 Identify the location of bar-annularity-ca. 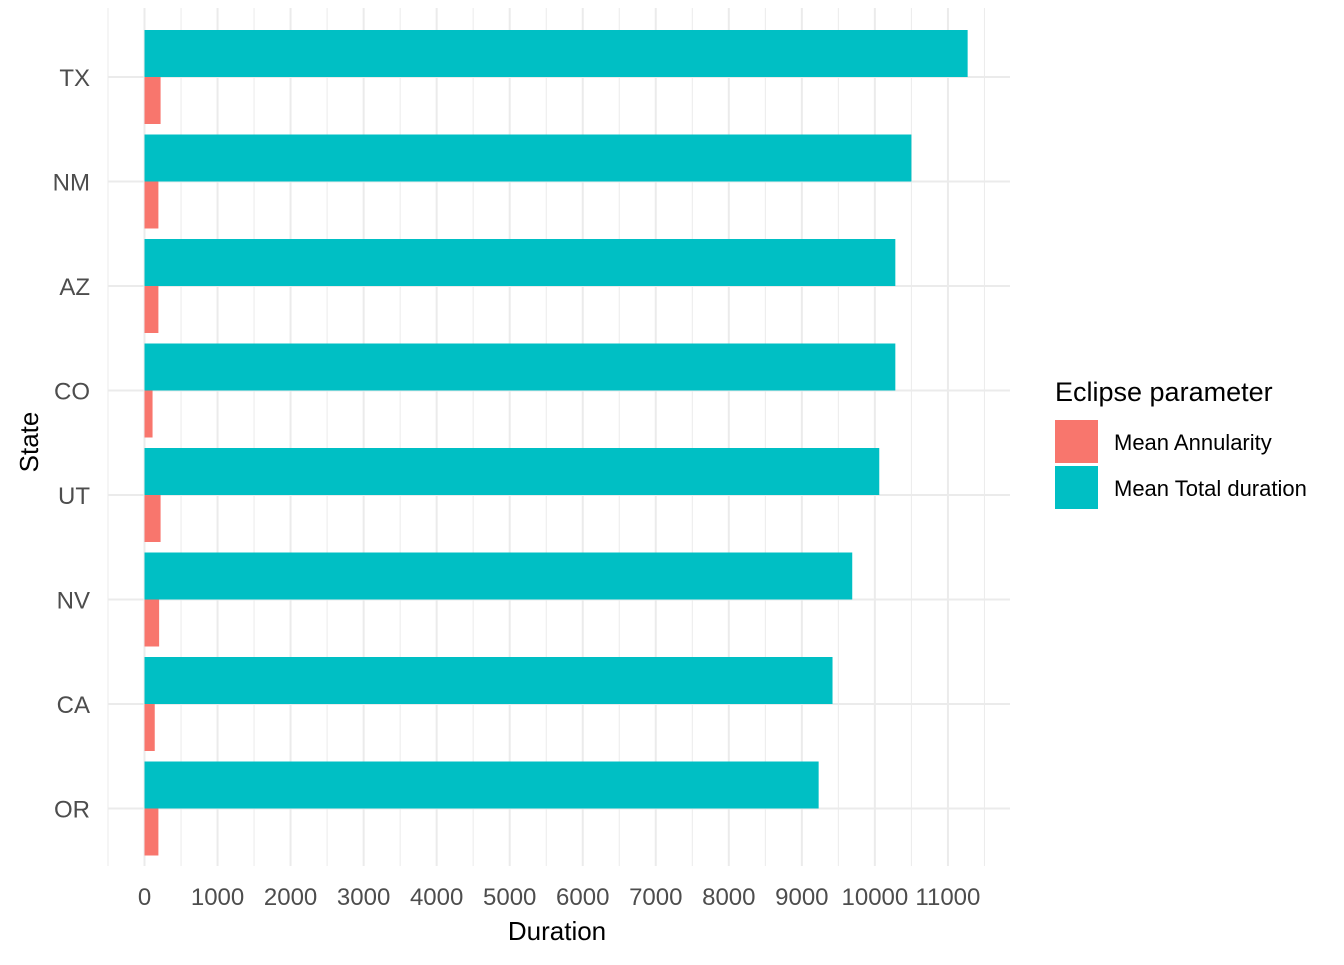
(149, 727).